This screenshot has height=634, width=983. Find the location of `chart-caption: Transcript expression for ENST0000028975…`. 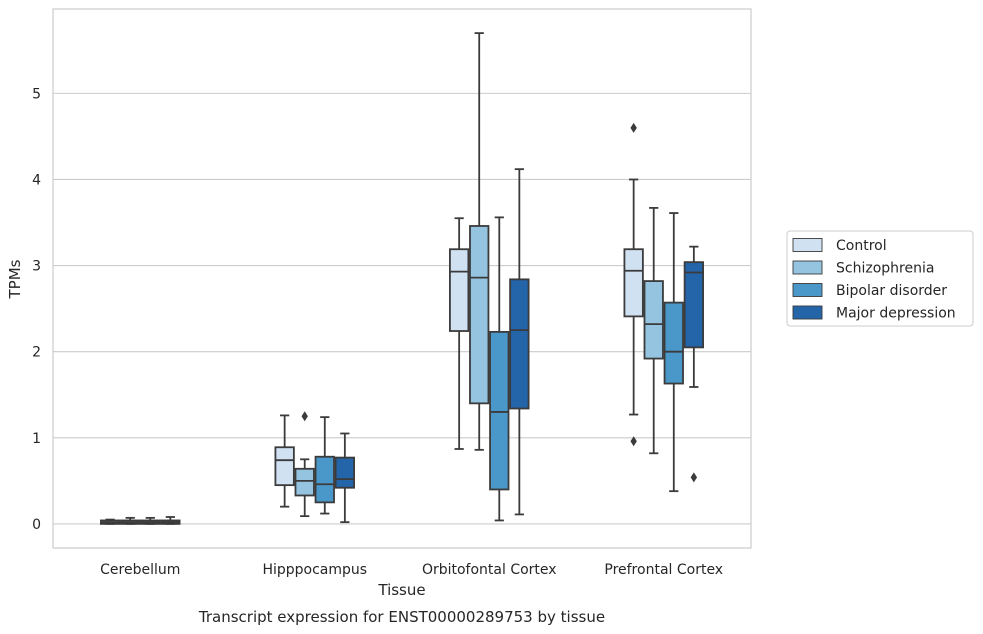

chart-caption: Transcript expression for ENST0000028975… is located at coordinates (401, 617).